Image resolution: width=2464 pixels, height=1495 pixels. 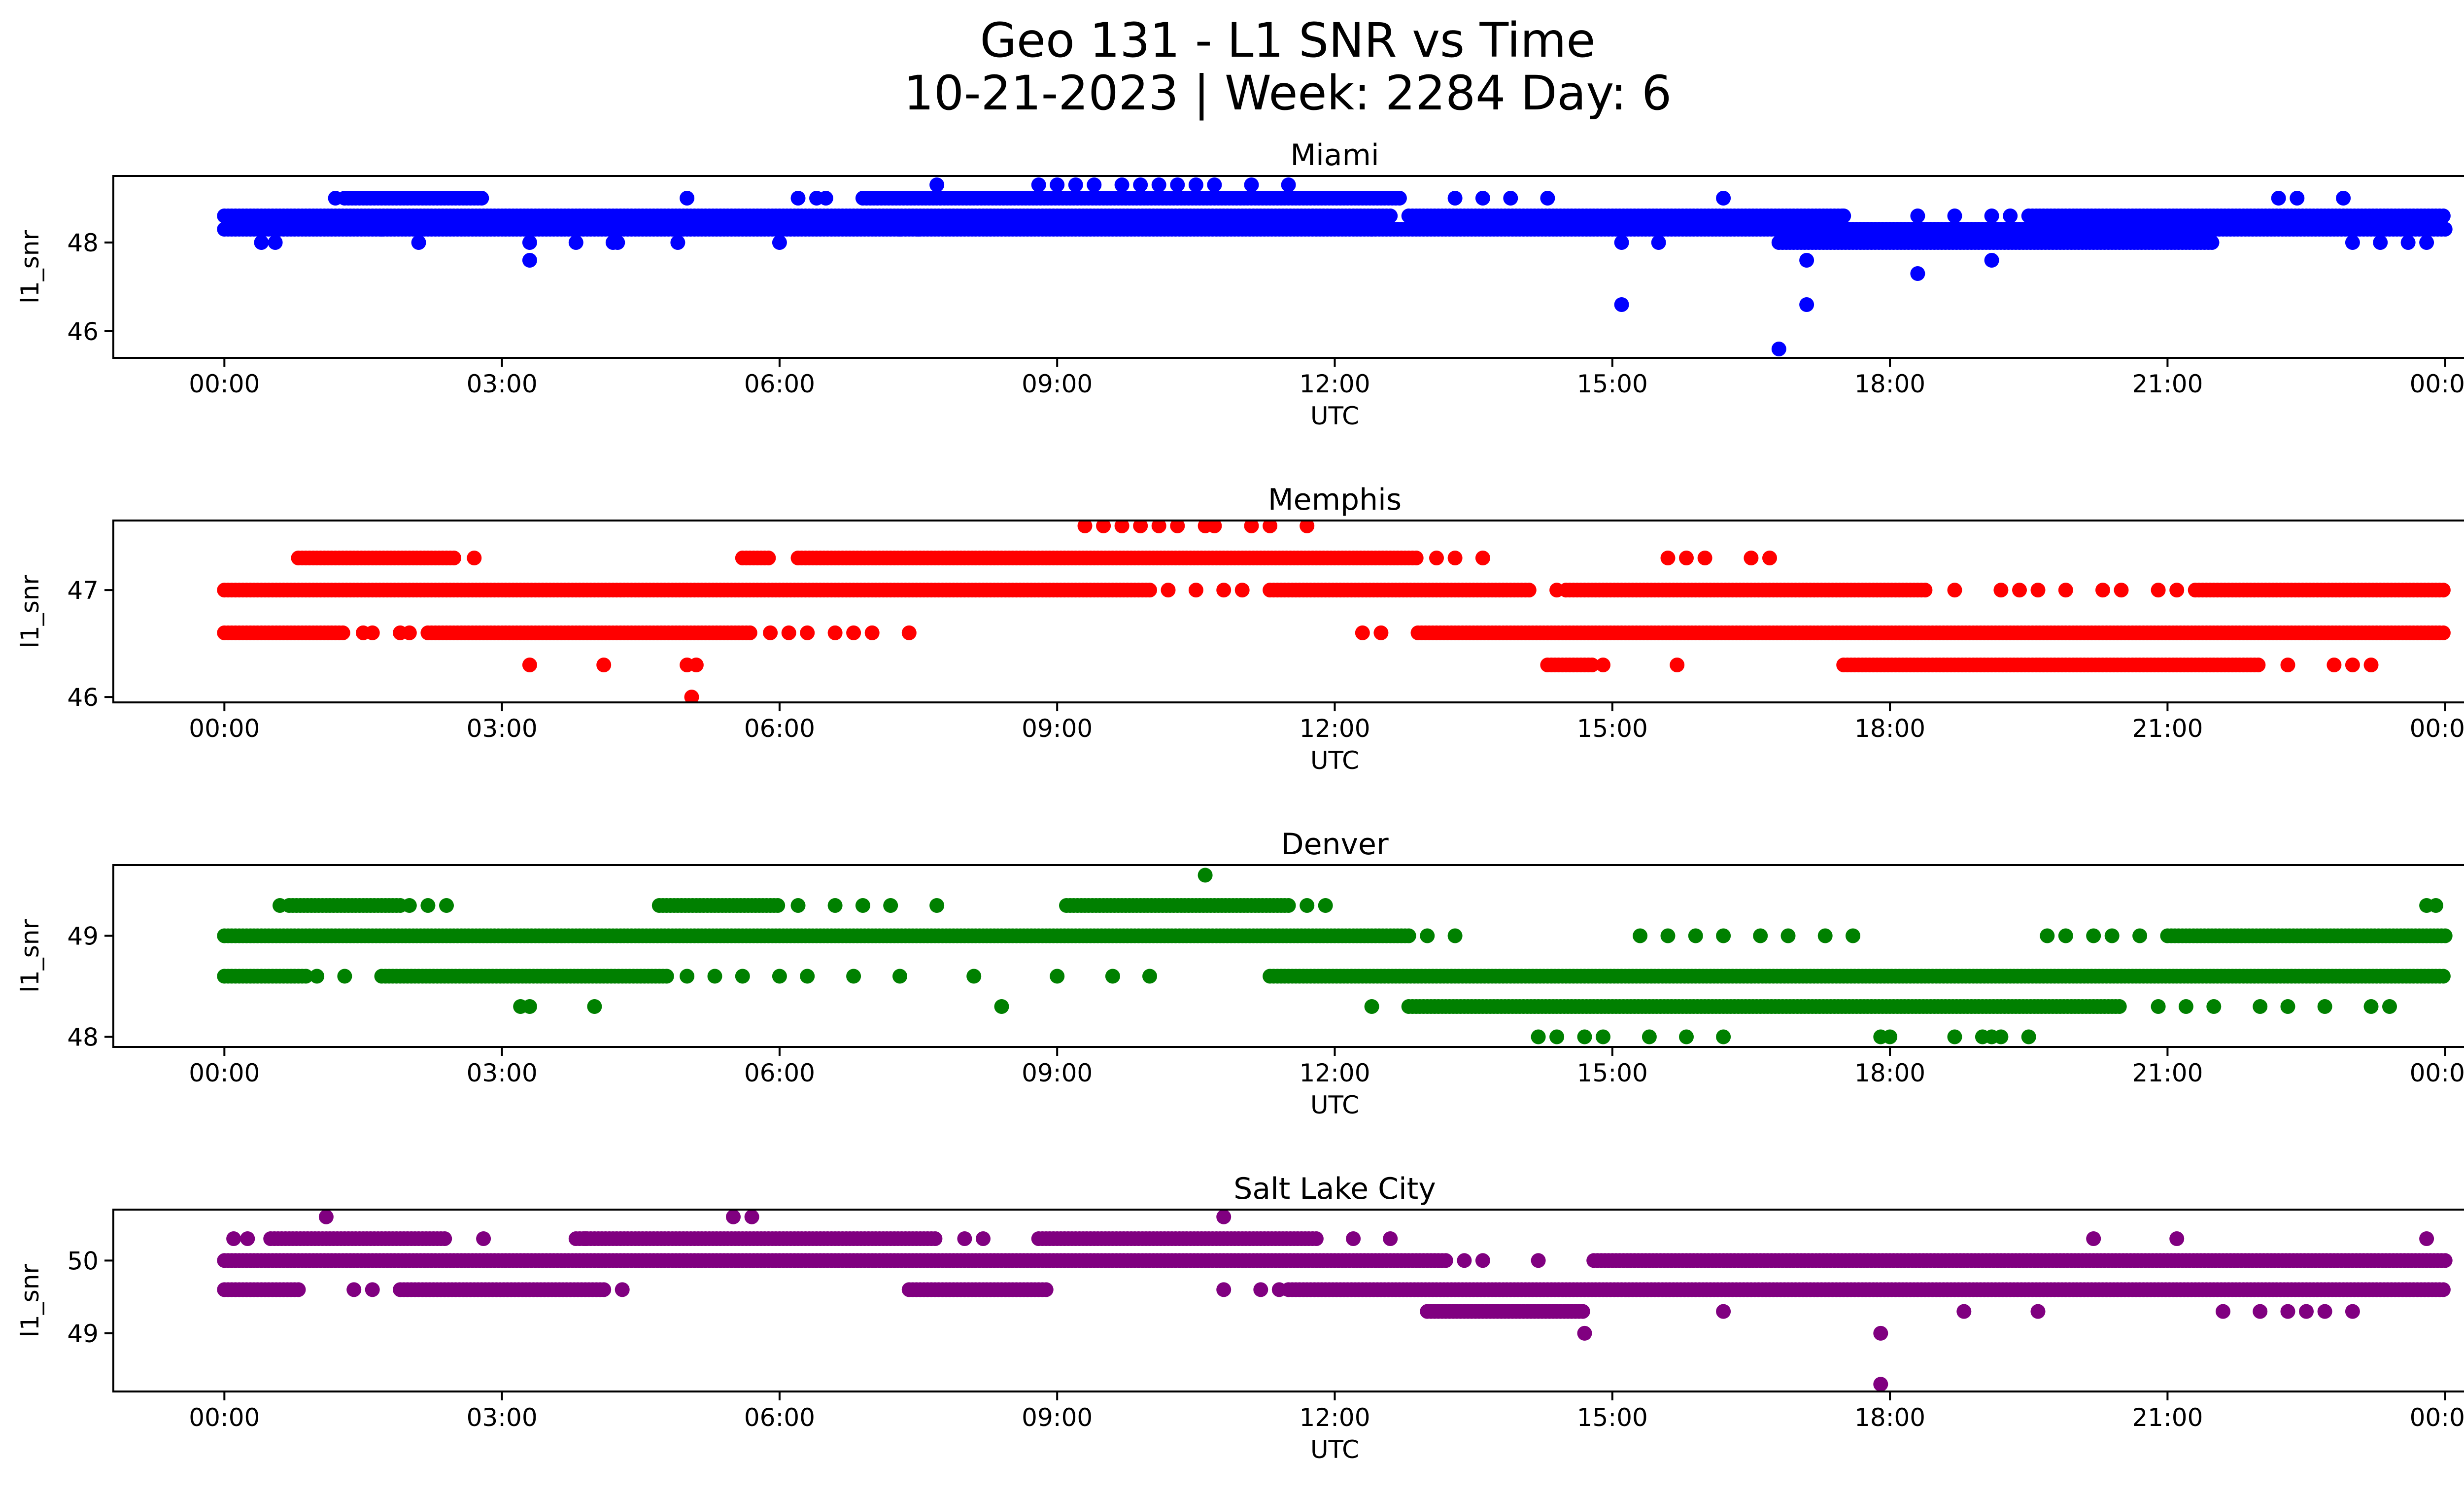 I want to click on x-tick-label: 21:00, so click(x=2167, y=1073).